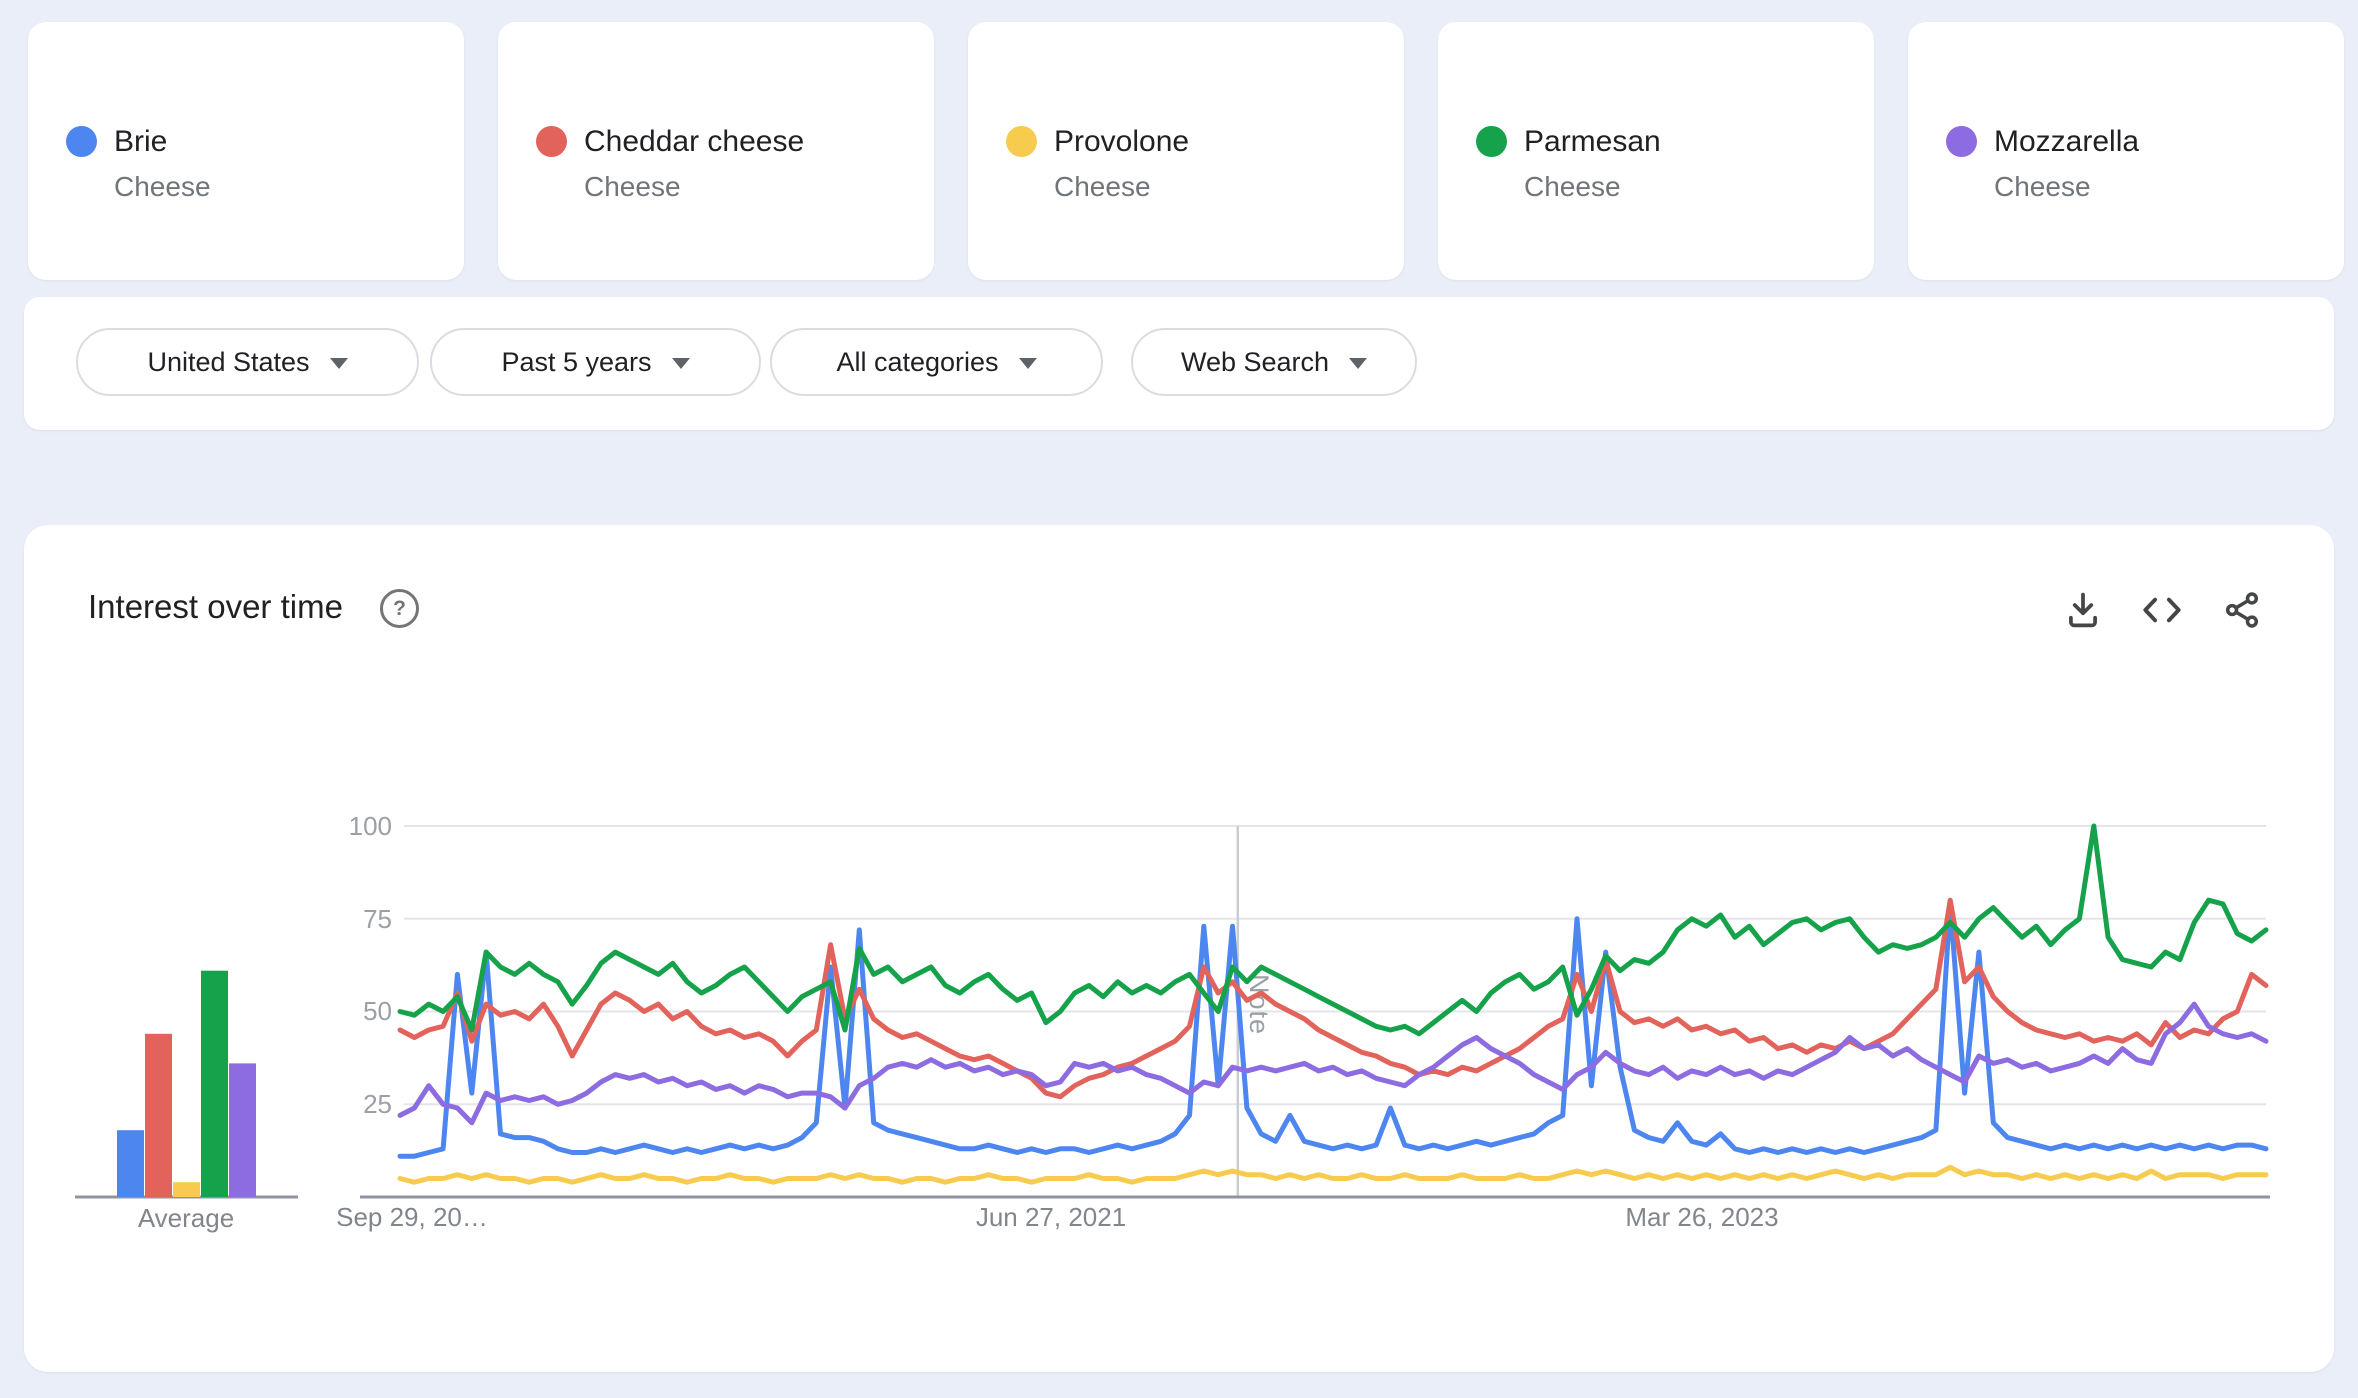  I want to click on y-axis-tick-50: 50, so click(377, 1011).